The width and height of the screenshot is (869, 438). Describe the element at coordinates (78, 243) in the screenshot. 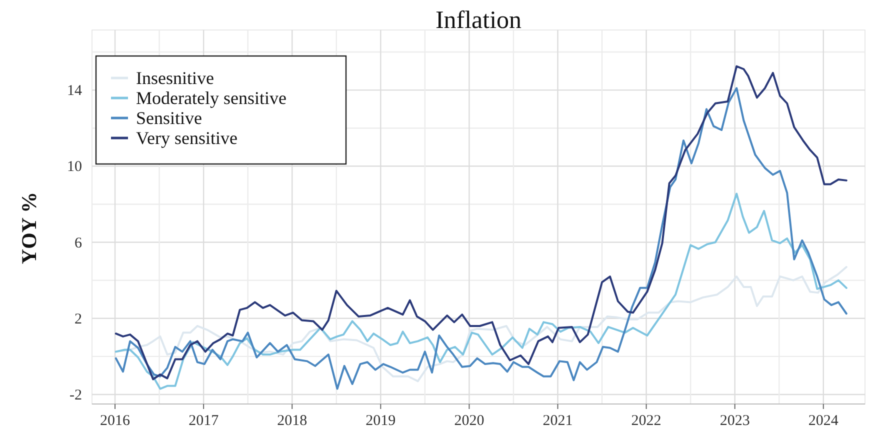

I see `y-tick-label: 6` at that location.